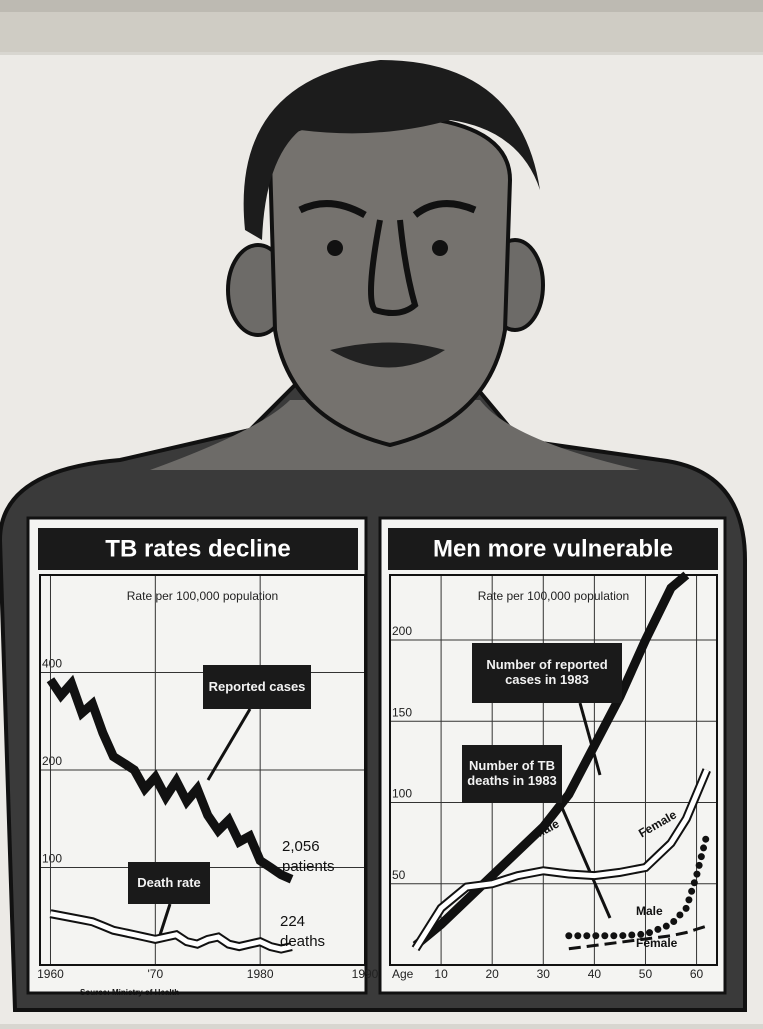  I want to click on x-tick-label: 40, so click(595, 974).